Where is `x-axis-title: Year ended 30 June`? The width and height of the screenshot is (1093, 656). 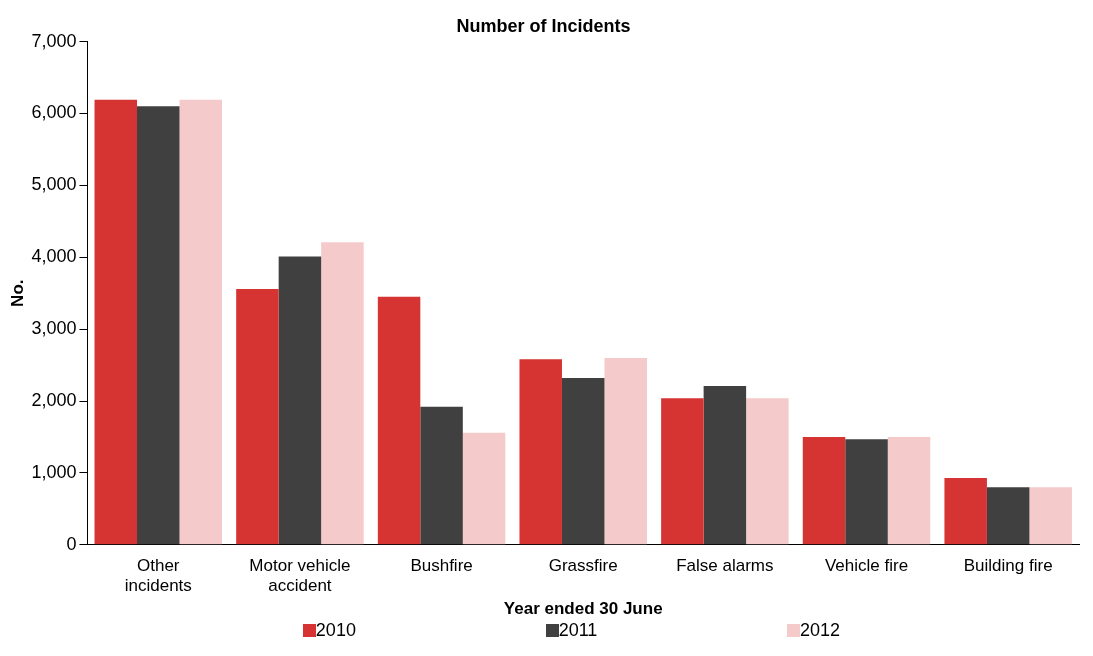 x-axis-title: Year ended 30 June is located at coordinates (583, 609).